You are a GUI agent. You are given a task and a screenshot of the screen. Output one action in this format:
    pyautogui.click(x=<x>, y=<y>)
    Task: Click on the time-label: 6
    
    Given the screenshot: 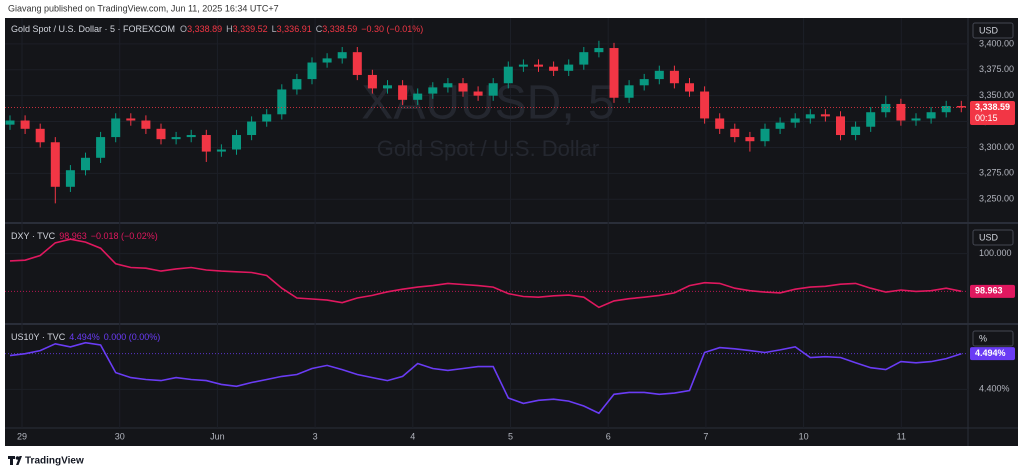 What is the action you would take?
    pyautogui.click(x=608, y=436)
    